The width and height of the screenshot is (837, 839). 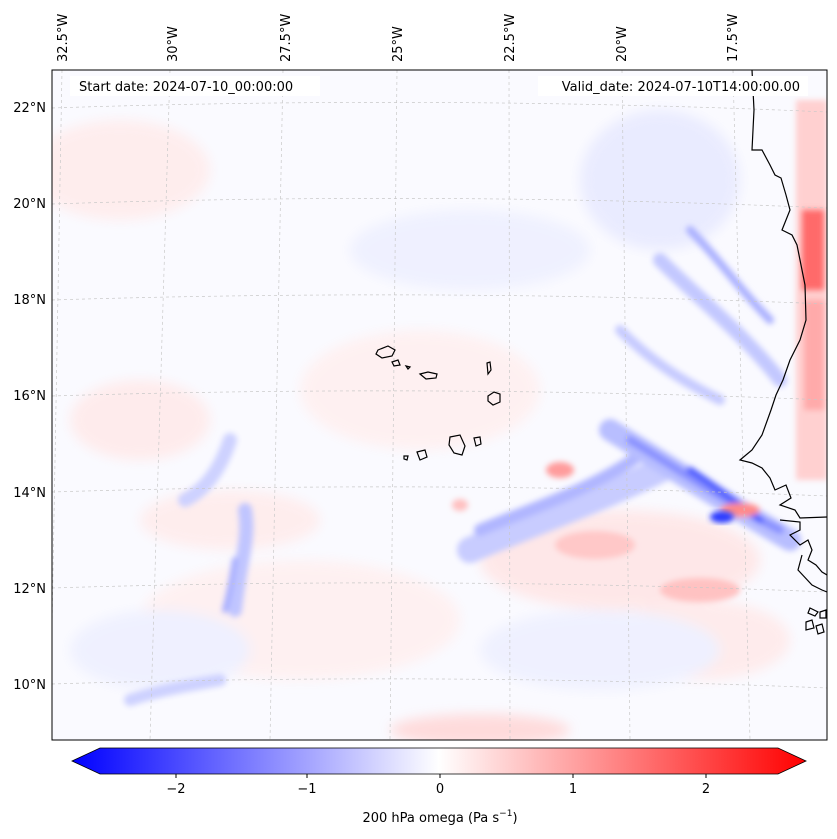 What do you see at coordinates (706, 789) in the screenshot?
I see `colorbar-tick-2: 2` at bounding box center [706, 789].